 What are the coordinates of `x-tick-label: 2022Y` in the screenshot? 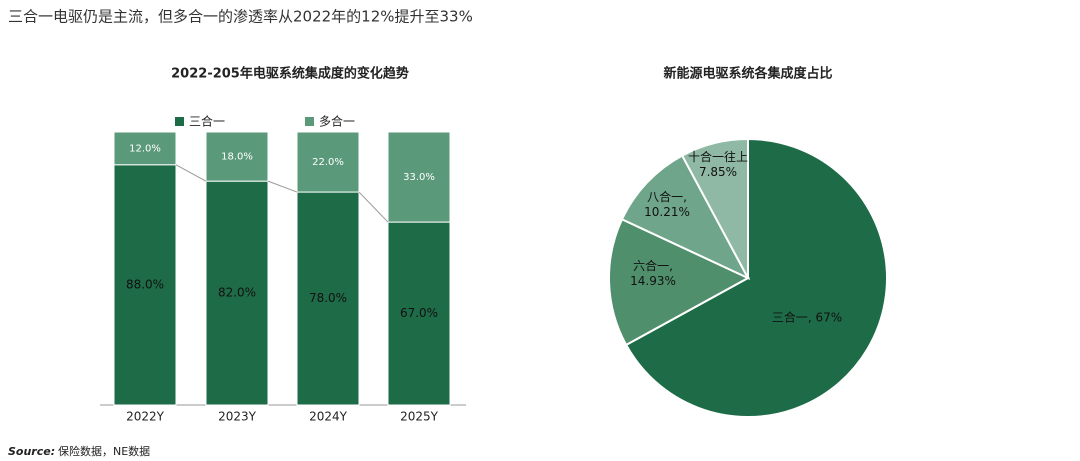 It's located at (145, 417).